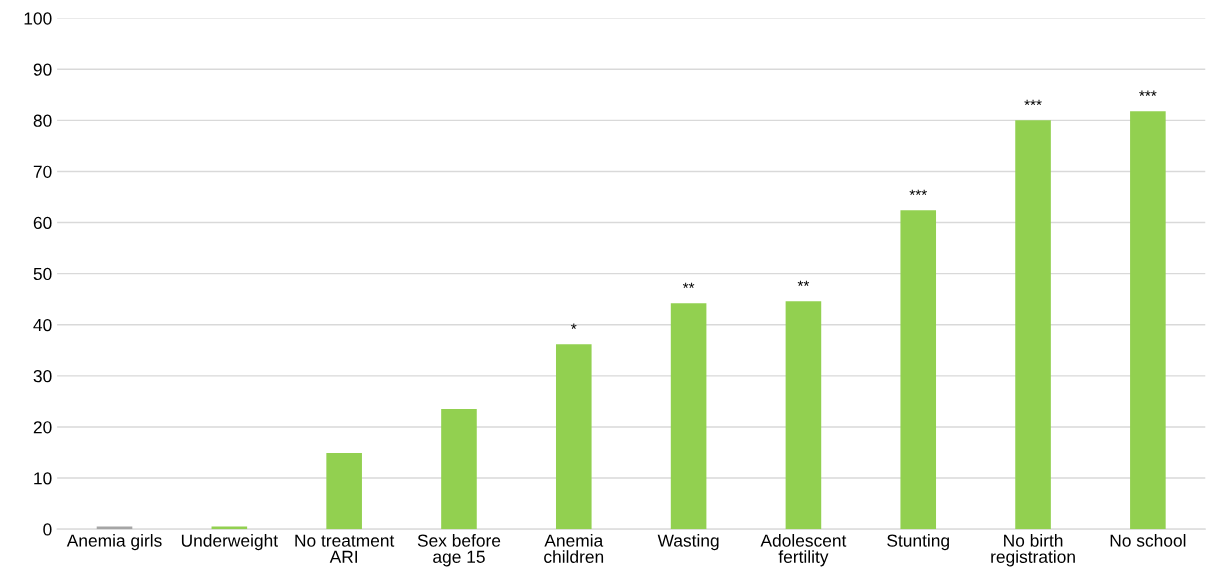 Image resolution: width=1215 pixels, height=586 pixels. Describe the element at coordinates (43, 478) in the screenshot. I see `y-tick-label: 10` at that location.